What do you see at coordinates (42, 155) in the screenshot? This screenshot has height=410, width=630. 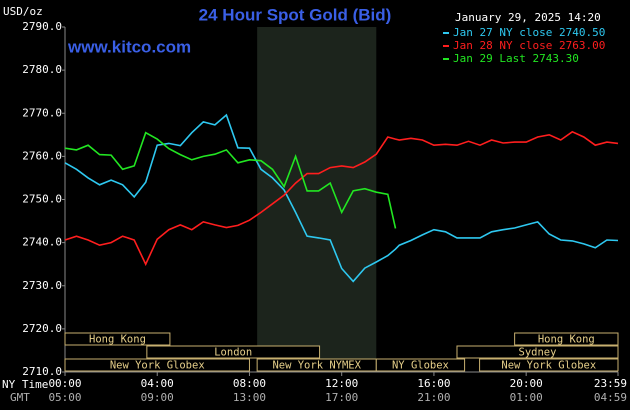 I see `y-tick-label: 2760.0` at bounding box center [42, 155].